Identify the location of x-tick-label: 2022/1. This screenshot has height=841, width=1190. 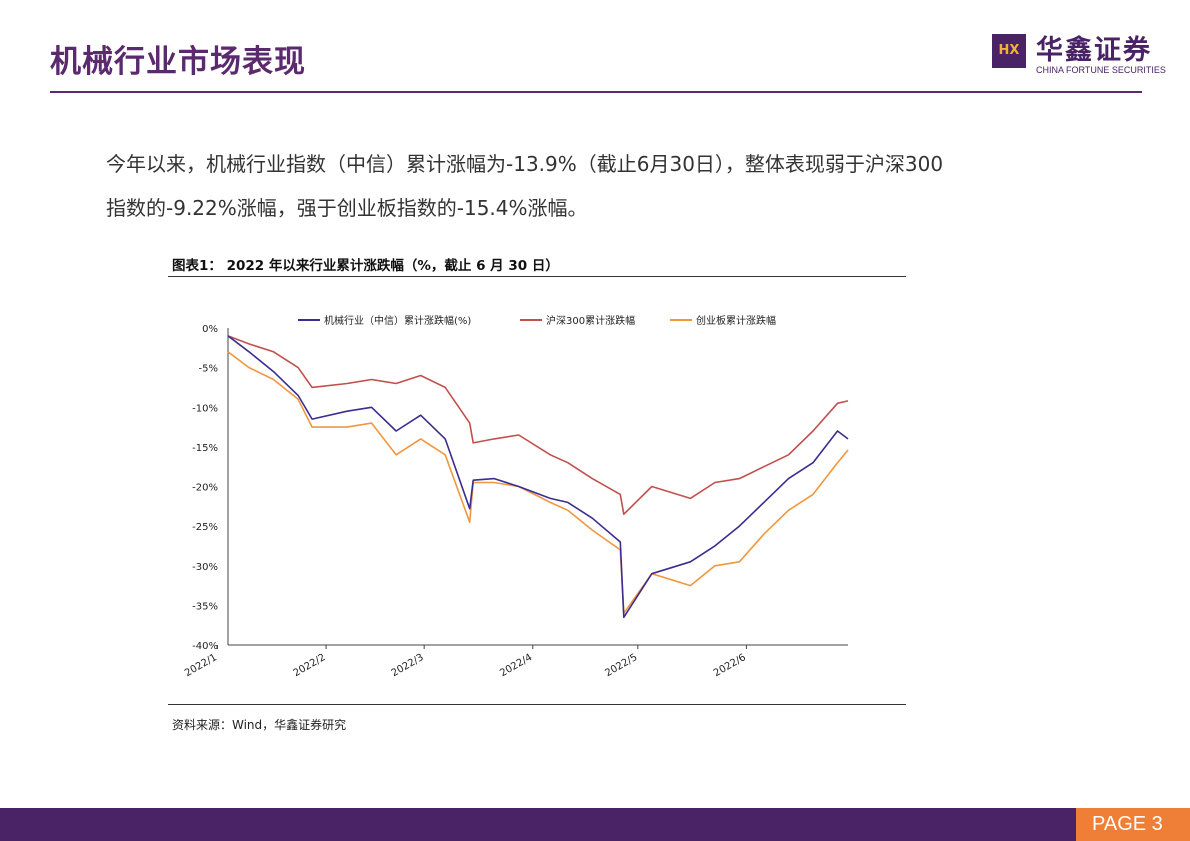
(201, 665).